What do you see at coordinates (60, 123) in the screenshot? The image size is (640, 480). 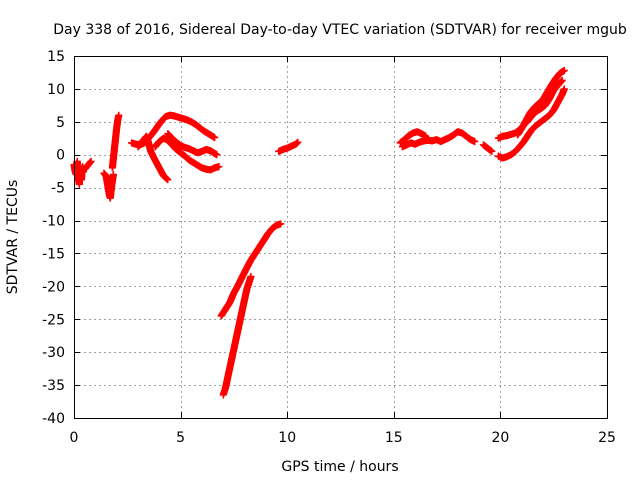 I see `y-tick-label: 5` at bounding box center [60, 123].